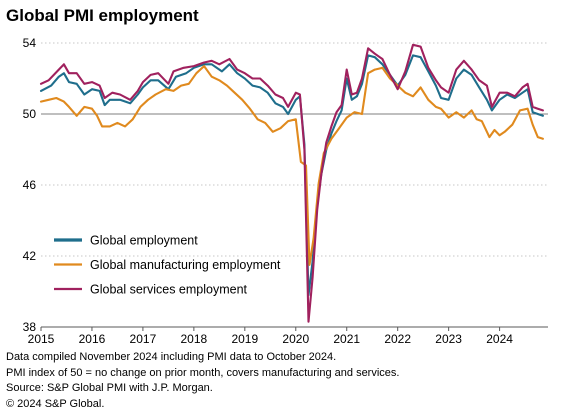  I want to click on x-tick-label: 2019, so click(244, 339).